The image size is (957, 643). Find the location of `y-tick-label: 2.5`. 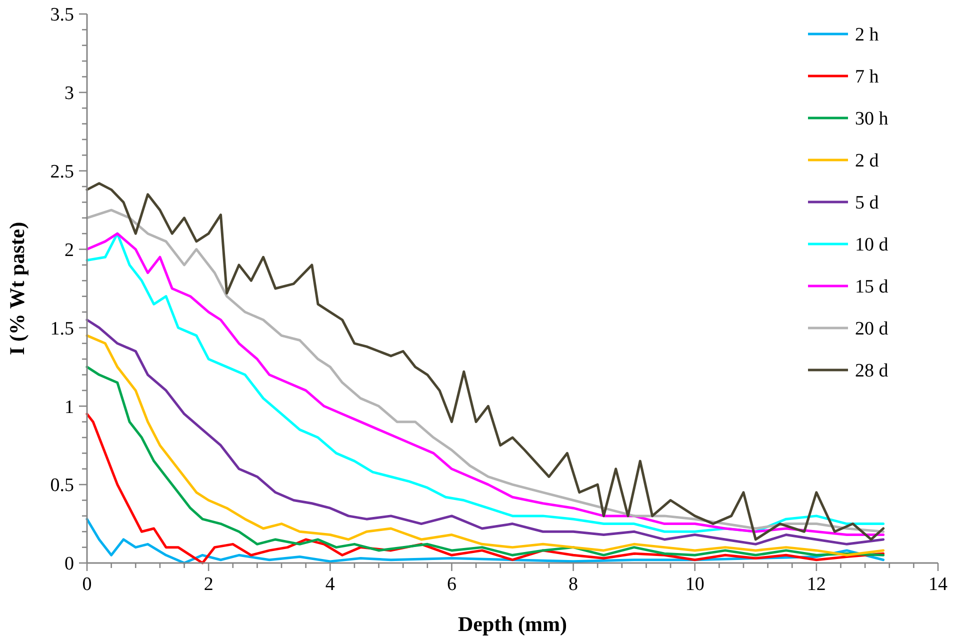

y-tick-label: 2.5 is located at coordinates (62, 172).